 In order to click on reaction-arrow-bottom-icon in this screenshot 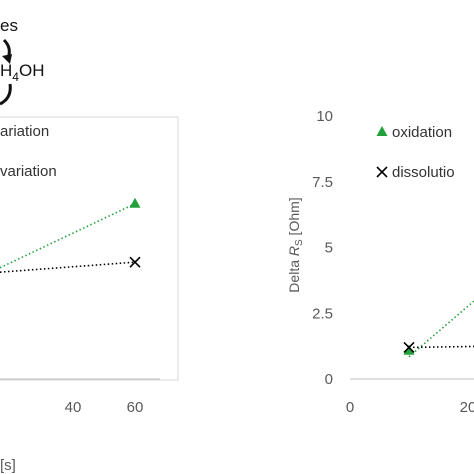, I will do `click(6, 94)`.